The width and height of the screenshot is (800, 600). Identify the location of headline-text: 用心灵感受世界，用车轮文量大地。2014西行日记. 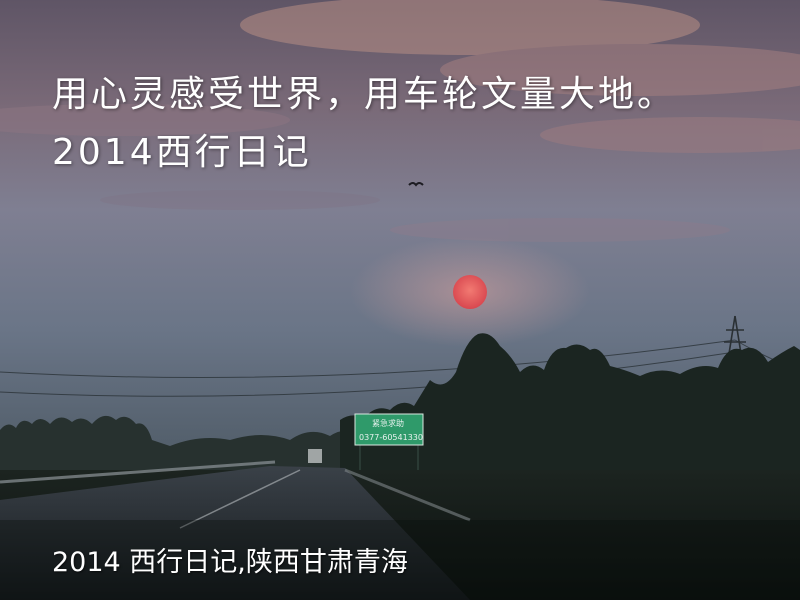
(364, 123).